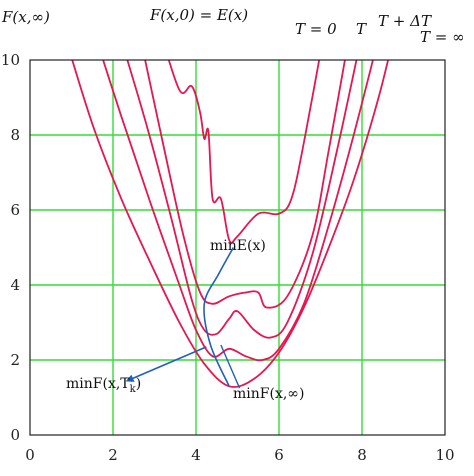 Image resolution: width=474 pixels, height=476 pixels. I want to click on min-trajectory-line, so click(219, 317).